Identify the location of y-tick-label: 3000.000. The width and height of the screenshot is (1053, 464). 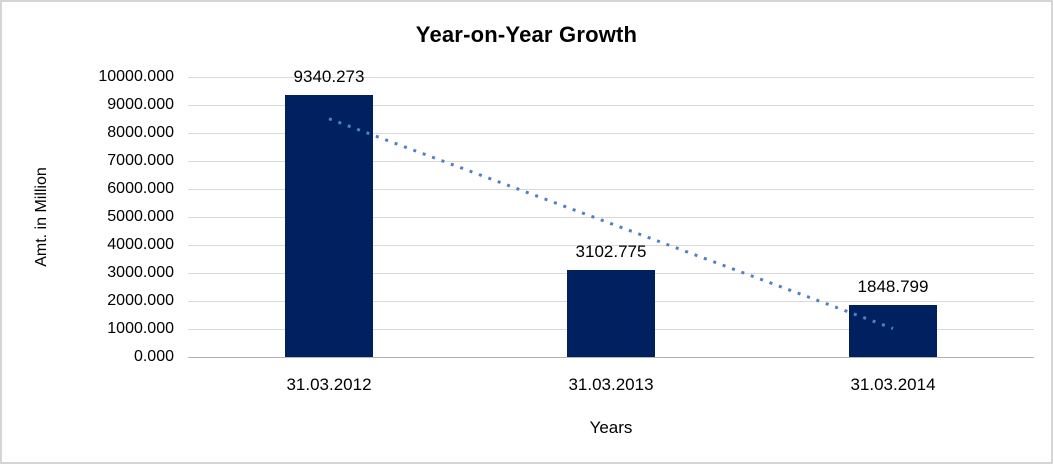
(140, 272).